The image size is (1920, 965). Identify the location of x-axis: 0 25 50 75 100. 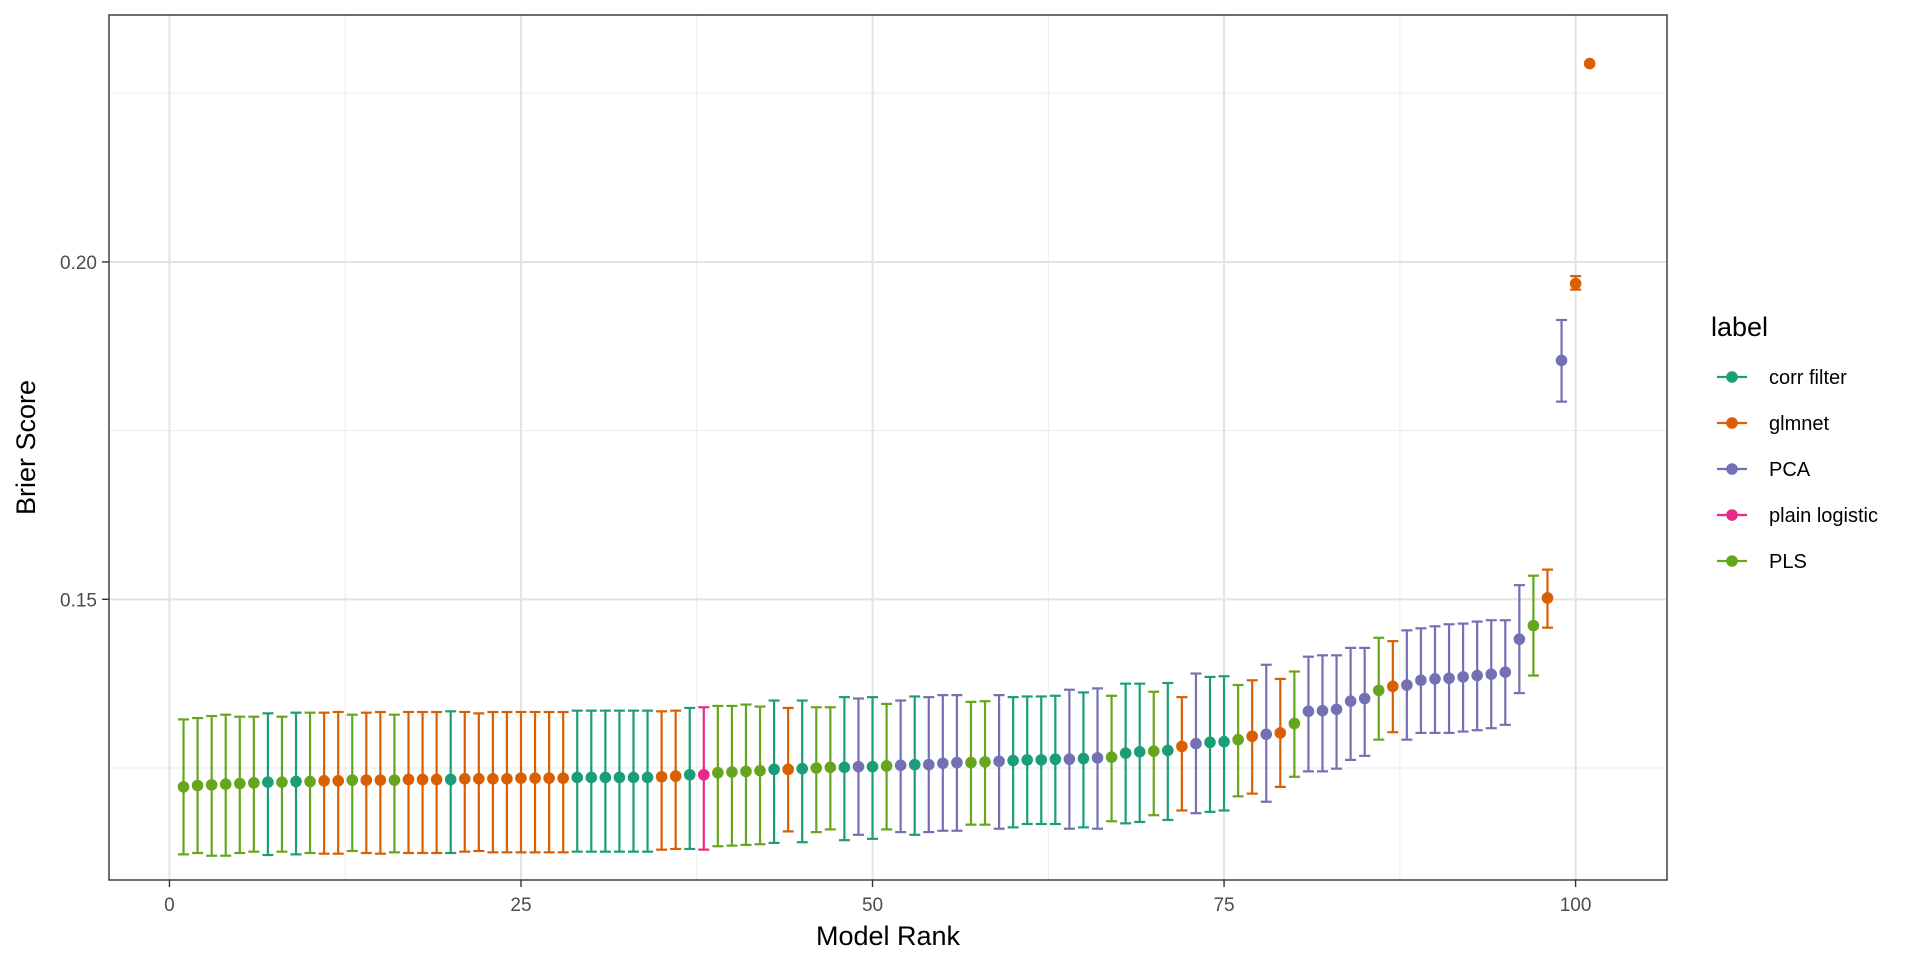
(877, 898).